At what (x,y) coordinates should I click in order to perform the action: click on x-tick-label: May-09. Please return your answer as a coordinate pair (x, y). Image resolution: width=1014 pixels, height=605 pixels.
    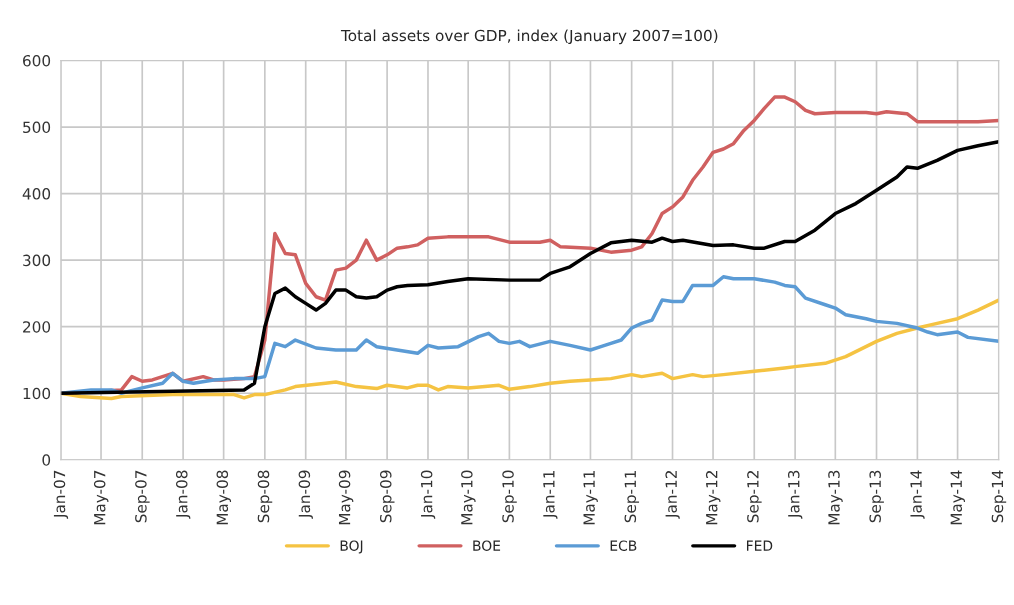
    Looking at the image, I should click on (346, 497).